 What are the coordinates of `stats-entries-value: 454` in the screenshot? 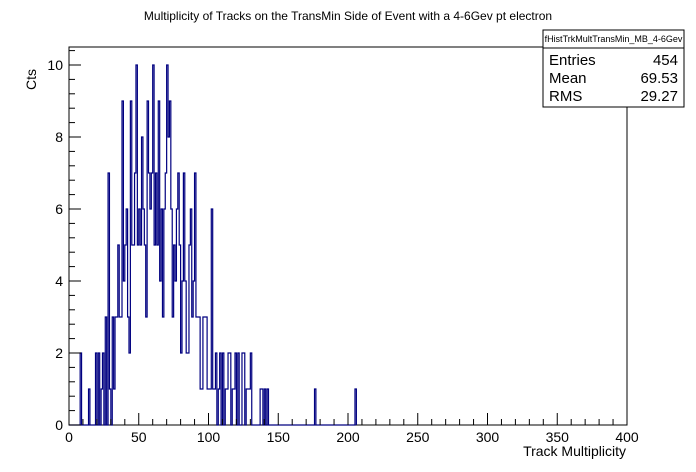 It's located at (665, 60).